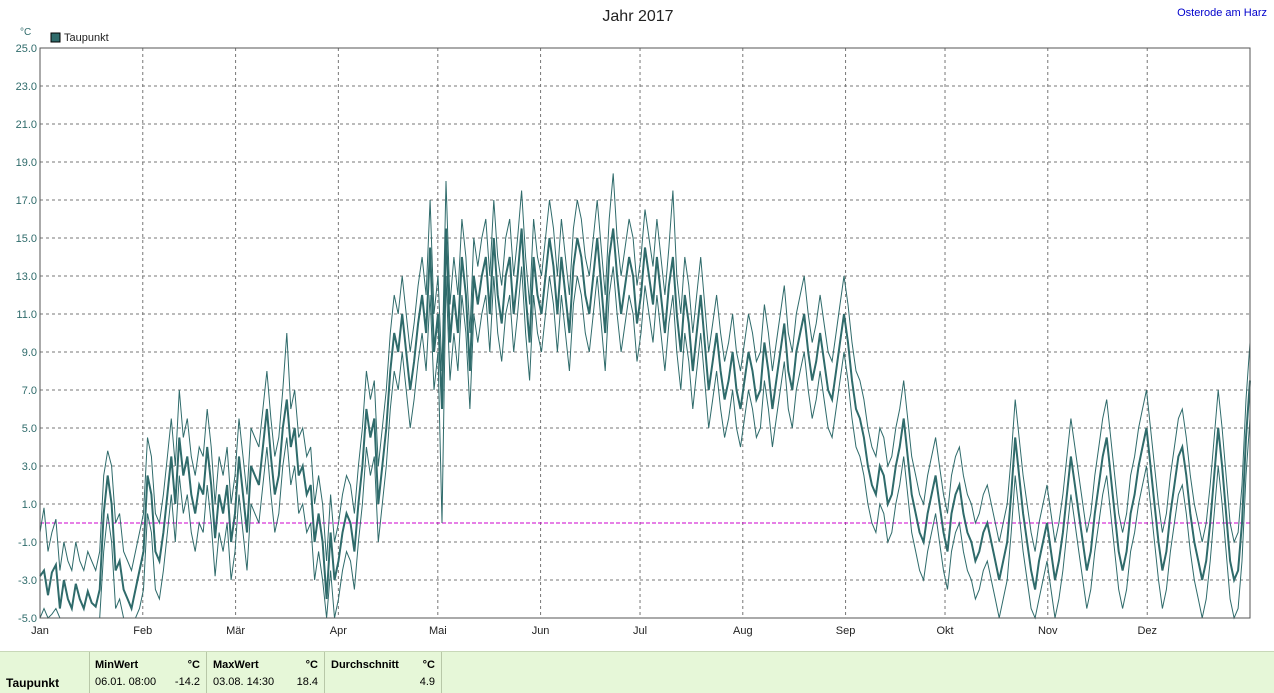 This screenshot has height=693, width=1274. I want to click on avg-header: Durchschnitt, so click(365, 665).